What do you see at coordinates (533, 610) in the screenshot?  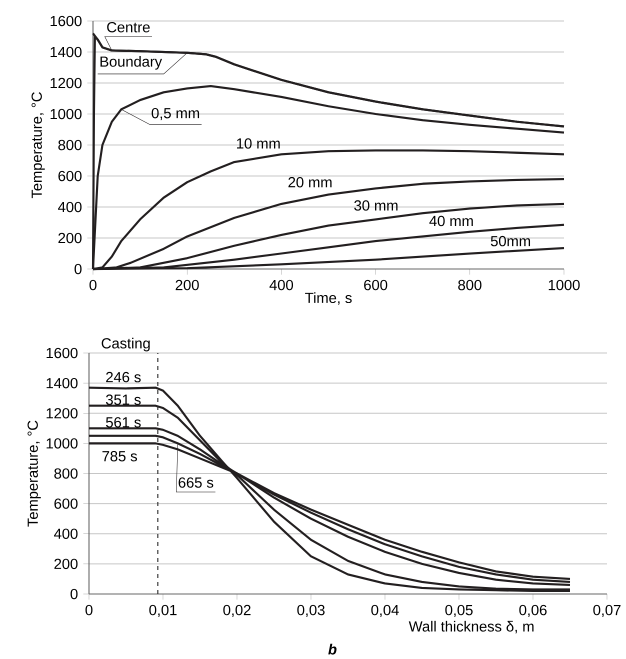 I see `x-tick-label: 0,06` at bounding box center [533, 610].